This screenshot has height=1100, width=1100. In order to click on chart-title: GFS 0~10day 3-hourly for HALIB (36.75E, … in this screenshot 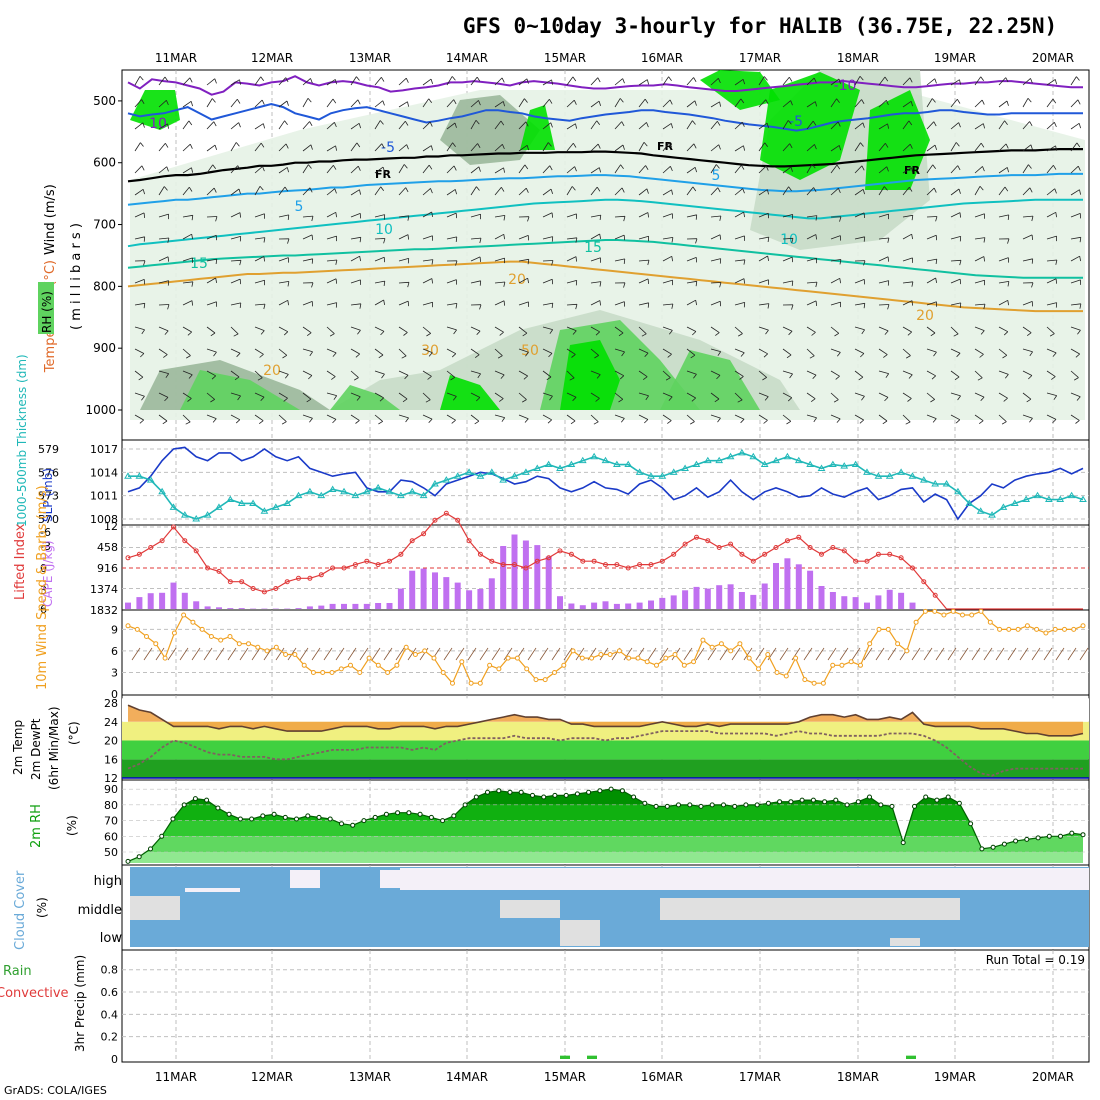, I will do `click(760, 26)`.